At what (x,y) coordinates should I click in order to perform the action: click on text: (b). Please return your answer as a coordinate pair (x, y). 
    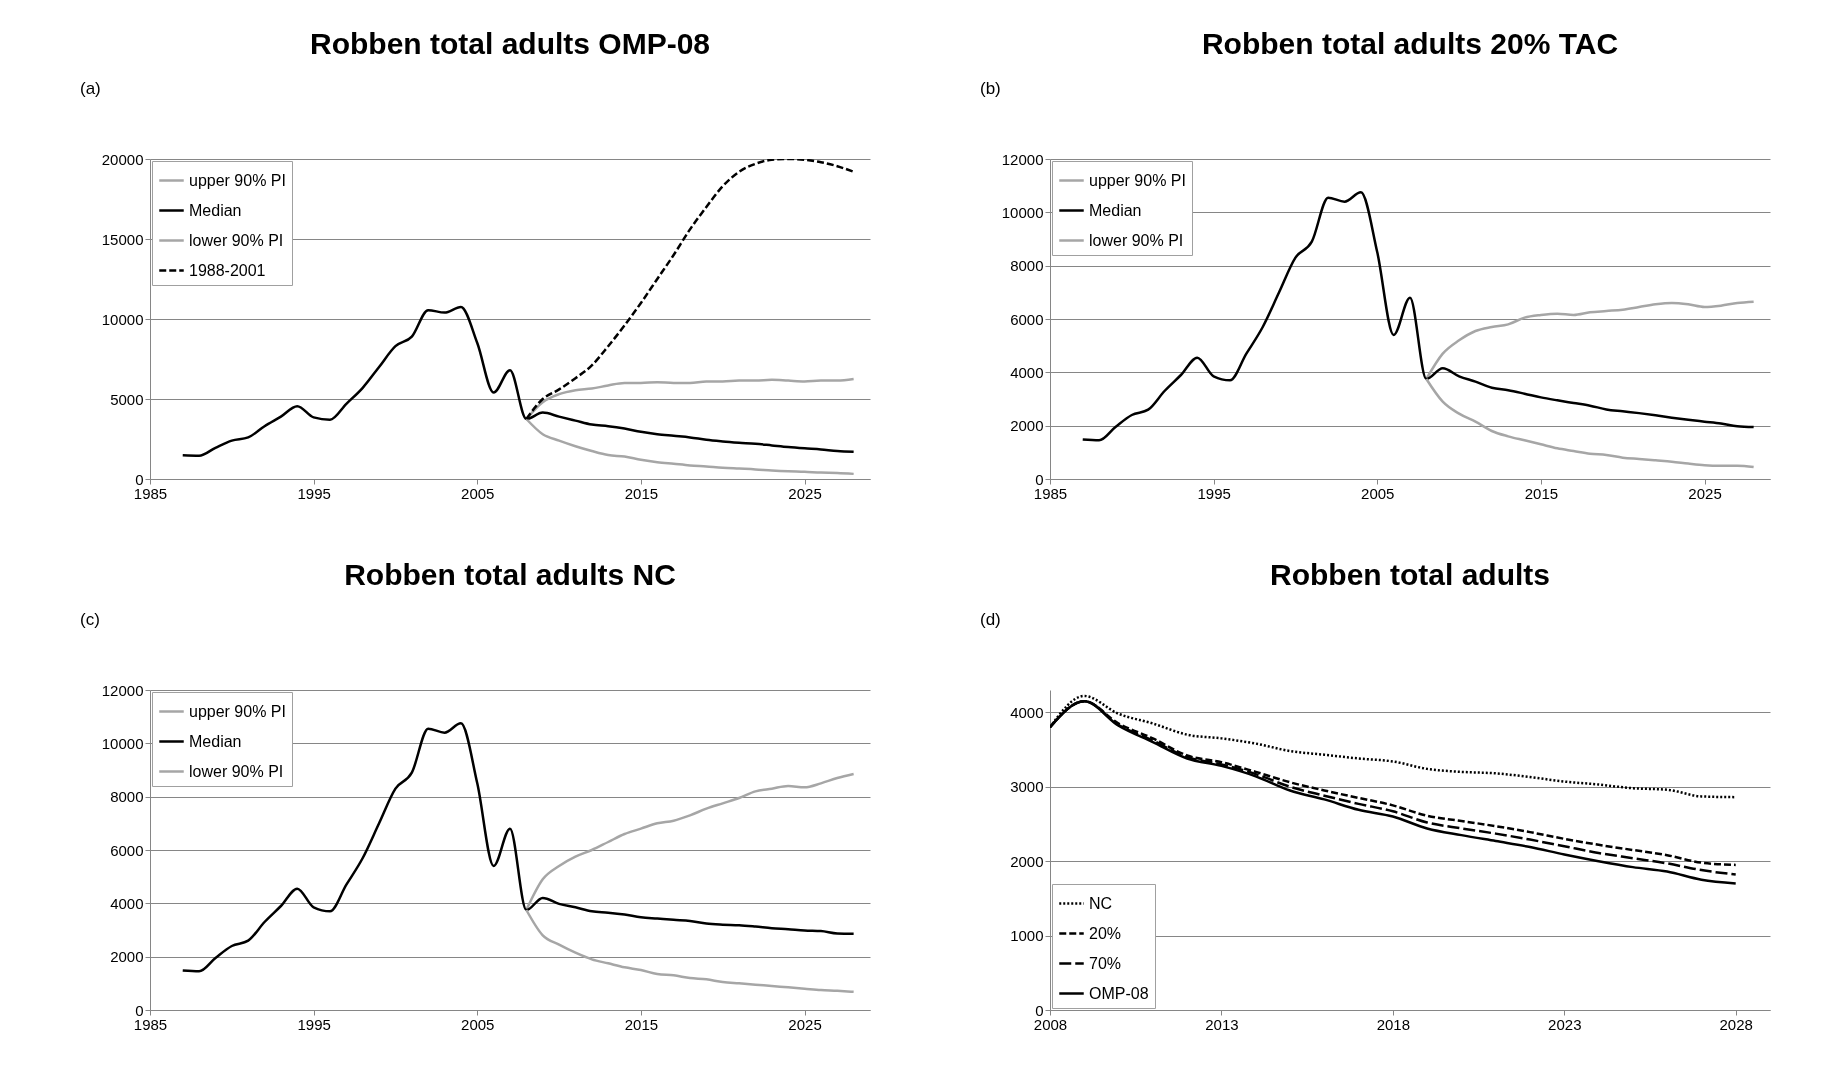
    Looking at the image, I should click on (990, 88).